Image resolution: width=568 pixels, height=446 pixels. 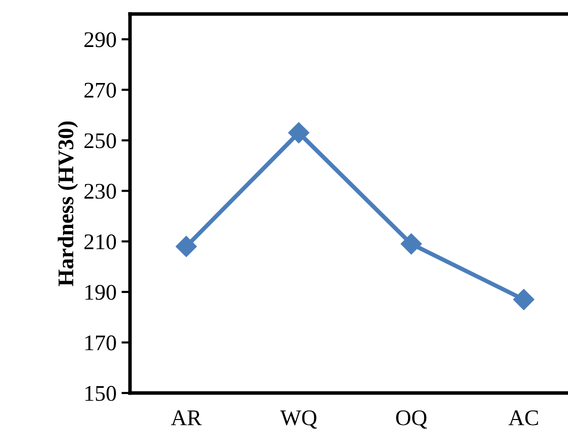 What do you see at coordinates (523, 418) in the screenshot?
I see `x-tick-label: AC` at bounding box center [523, 418].